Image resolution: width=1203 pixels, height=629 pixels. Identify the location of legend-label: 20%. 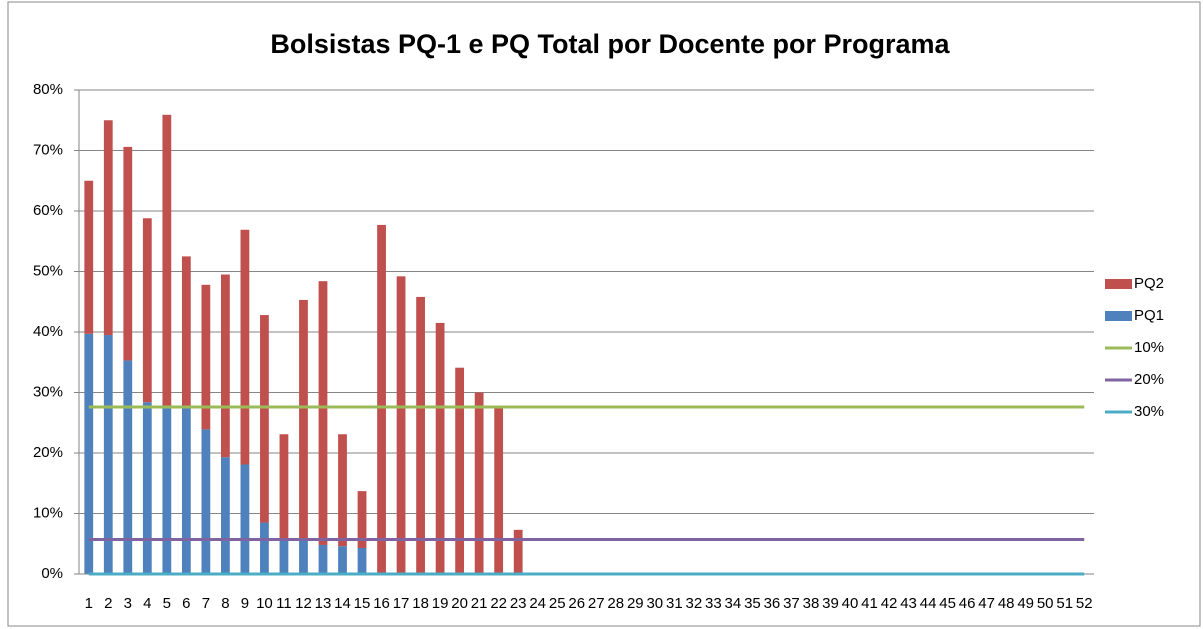
(1149, 379).